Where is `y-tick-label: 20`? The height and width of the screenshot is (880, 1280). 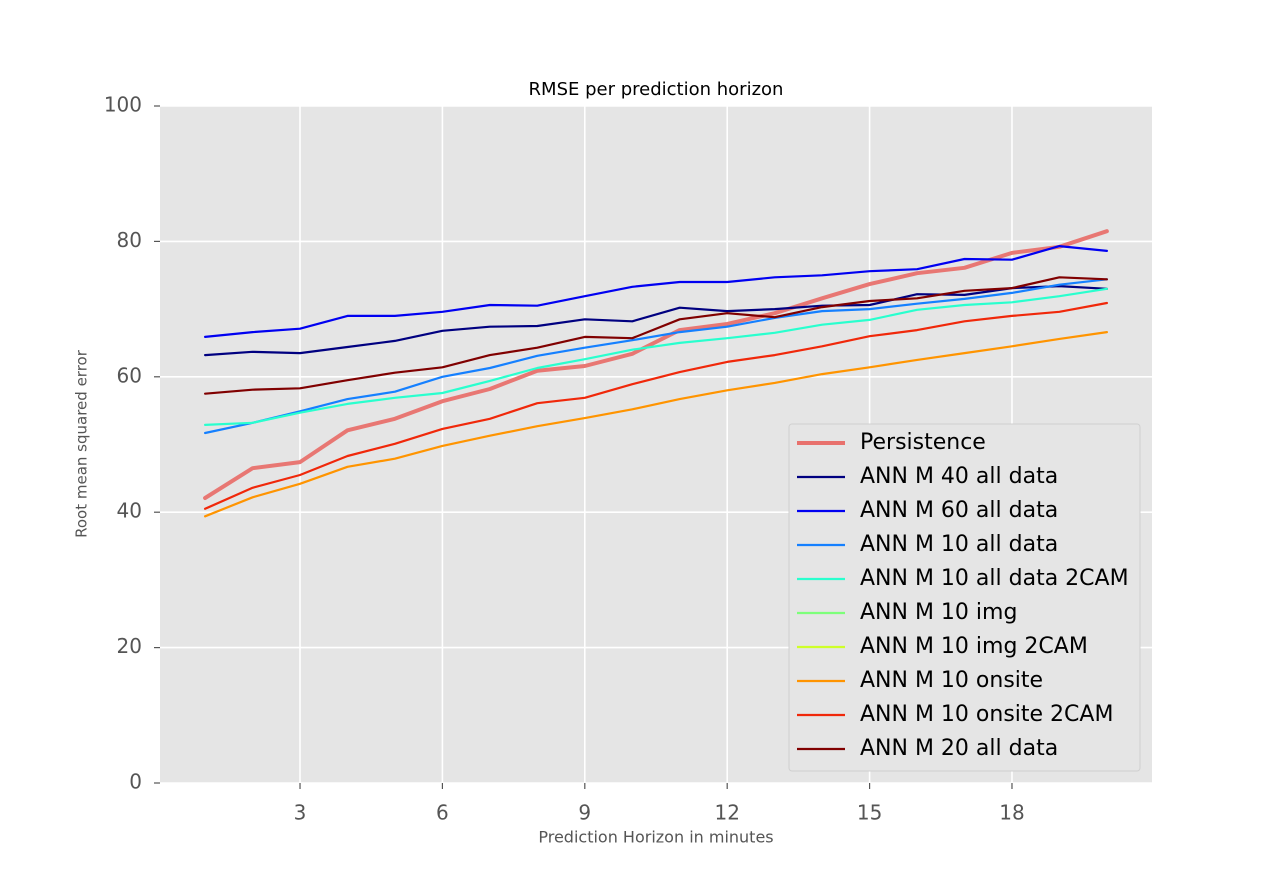 y-tick-label: 20 is located at coordinates (129, 646).